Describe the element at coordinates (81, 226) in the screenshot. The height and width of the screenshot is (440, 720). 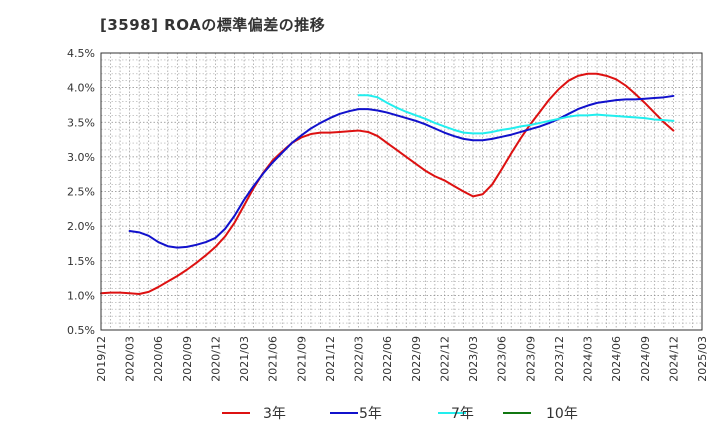
I see `y-tick-label: 2.0%` at that location.